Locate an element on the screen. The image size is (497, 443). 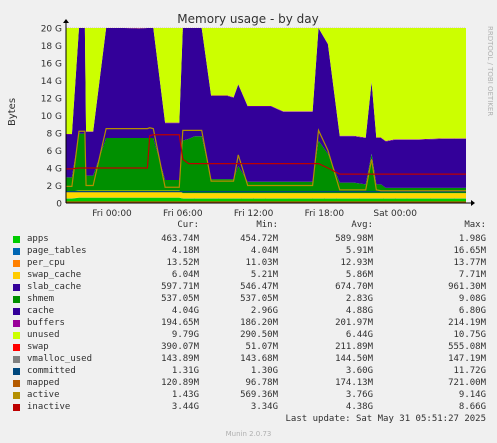
legend-avg-value: 6.44G is located at coordinates (359, 335).